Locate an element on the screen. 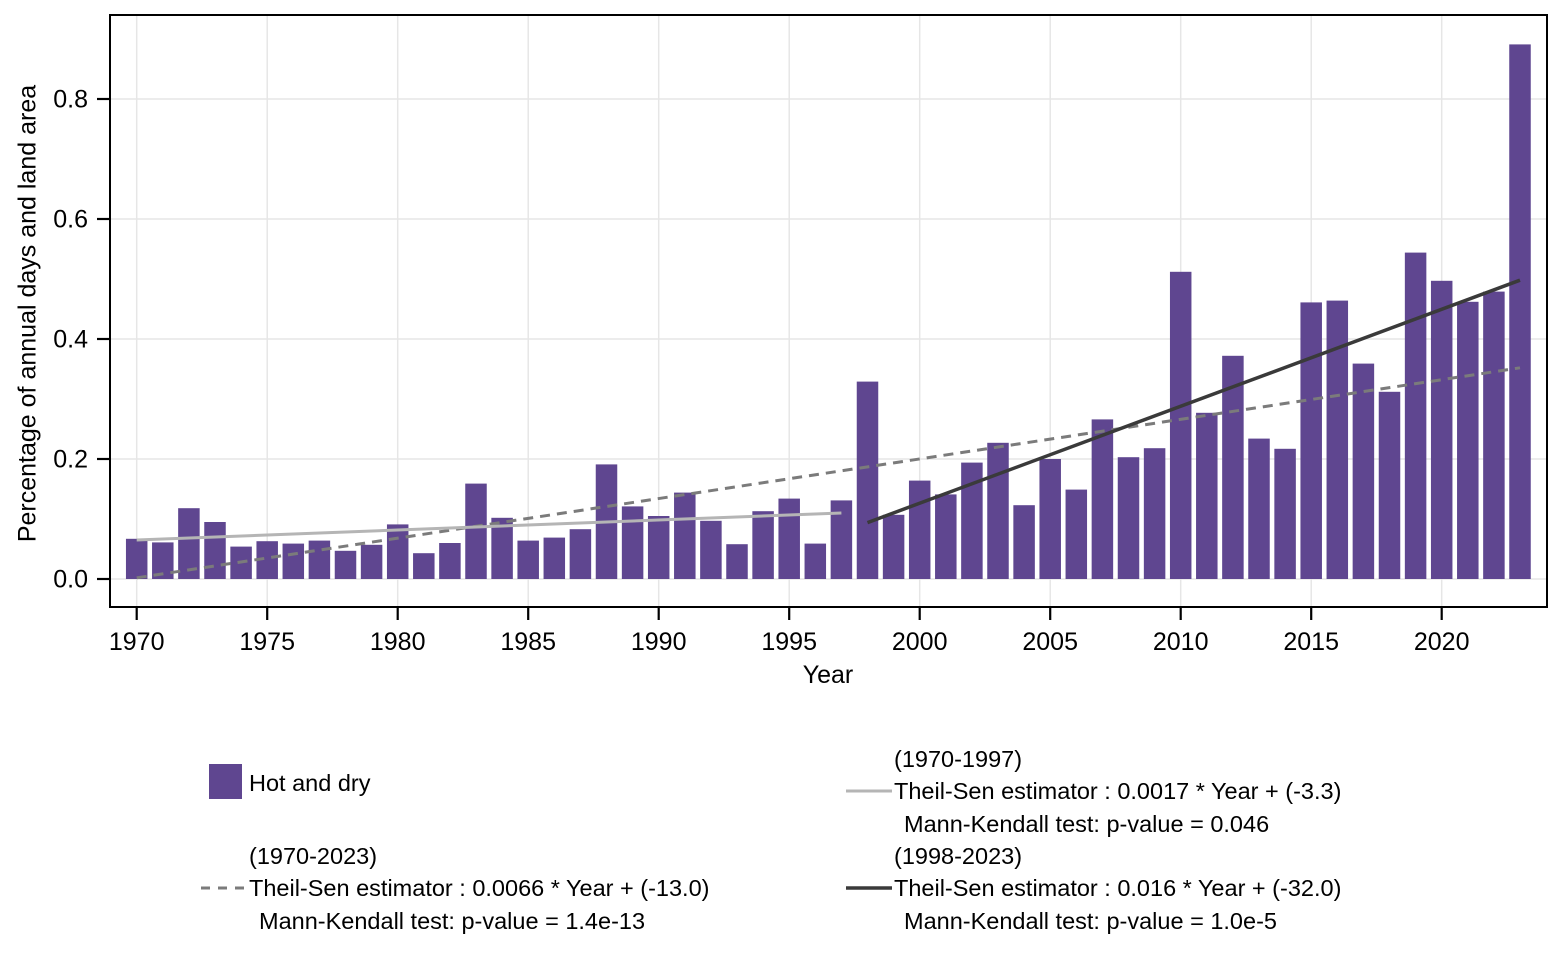 The height and width of the screenshot is (955, 1563). legend-pvalue-1970-1997: Mann-Kendall test: p-value = 0.046 is located at coordinates (1087, 823).